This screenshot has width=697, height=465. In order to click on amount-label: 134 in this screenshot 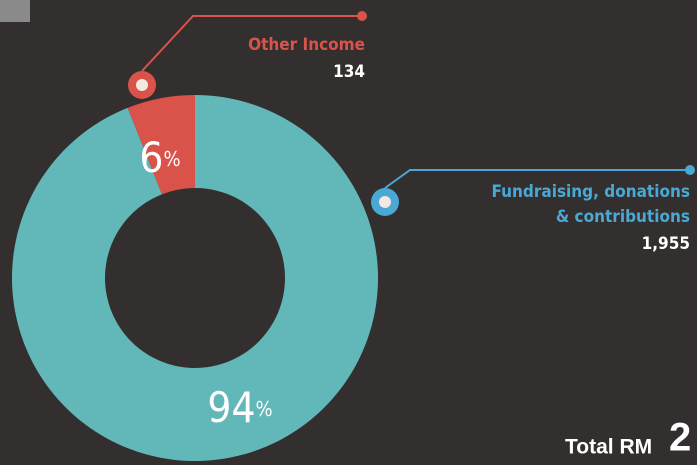, I will do `click(349, 72)`.